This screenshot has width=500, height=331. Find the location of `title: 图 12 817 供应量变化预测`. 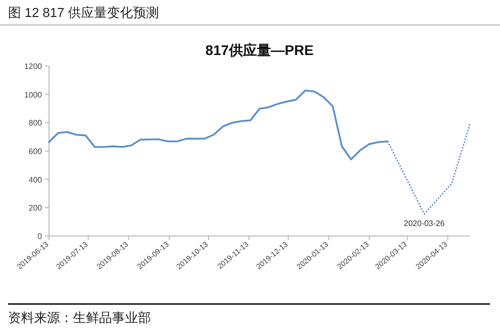

title: 图 12 817 供应量变化预测 is located at coordinates (83, 12).